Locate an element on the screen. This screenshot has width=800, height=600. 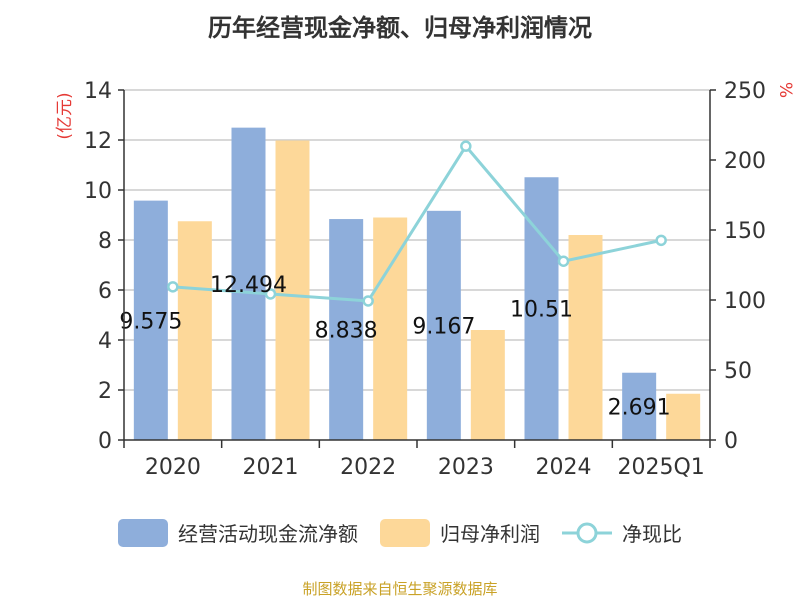
legend-swatch-profit is located at coordinates (405, 532).